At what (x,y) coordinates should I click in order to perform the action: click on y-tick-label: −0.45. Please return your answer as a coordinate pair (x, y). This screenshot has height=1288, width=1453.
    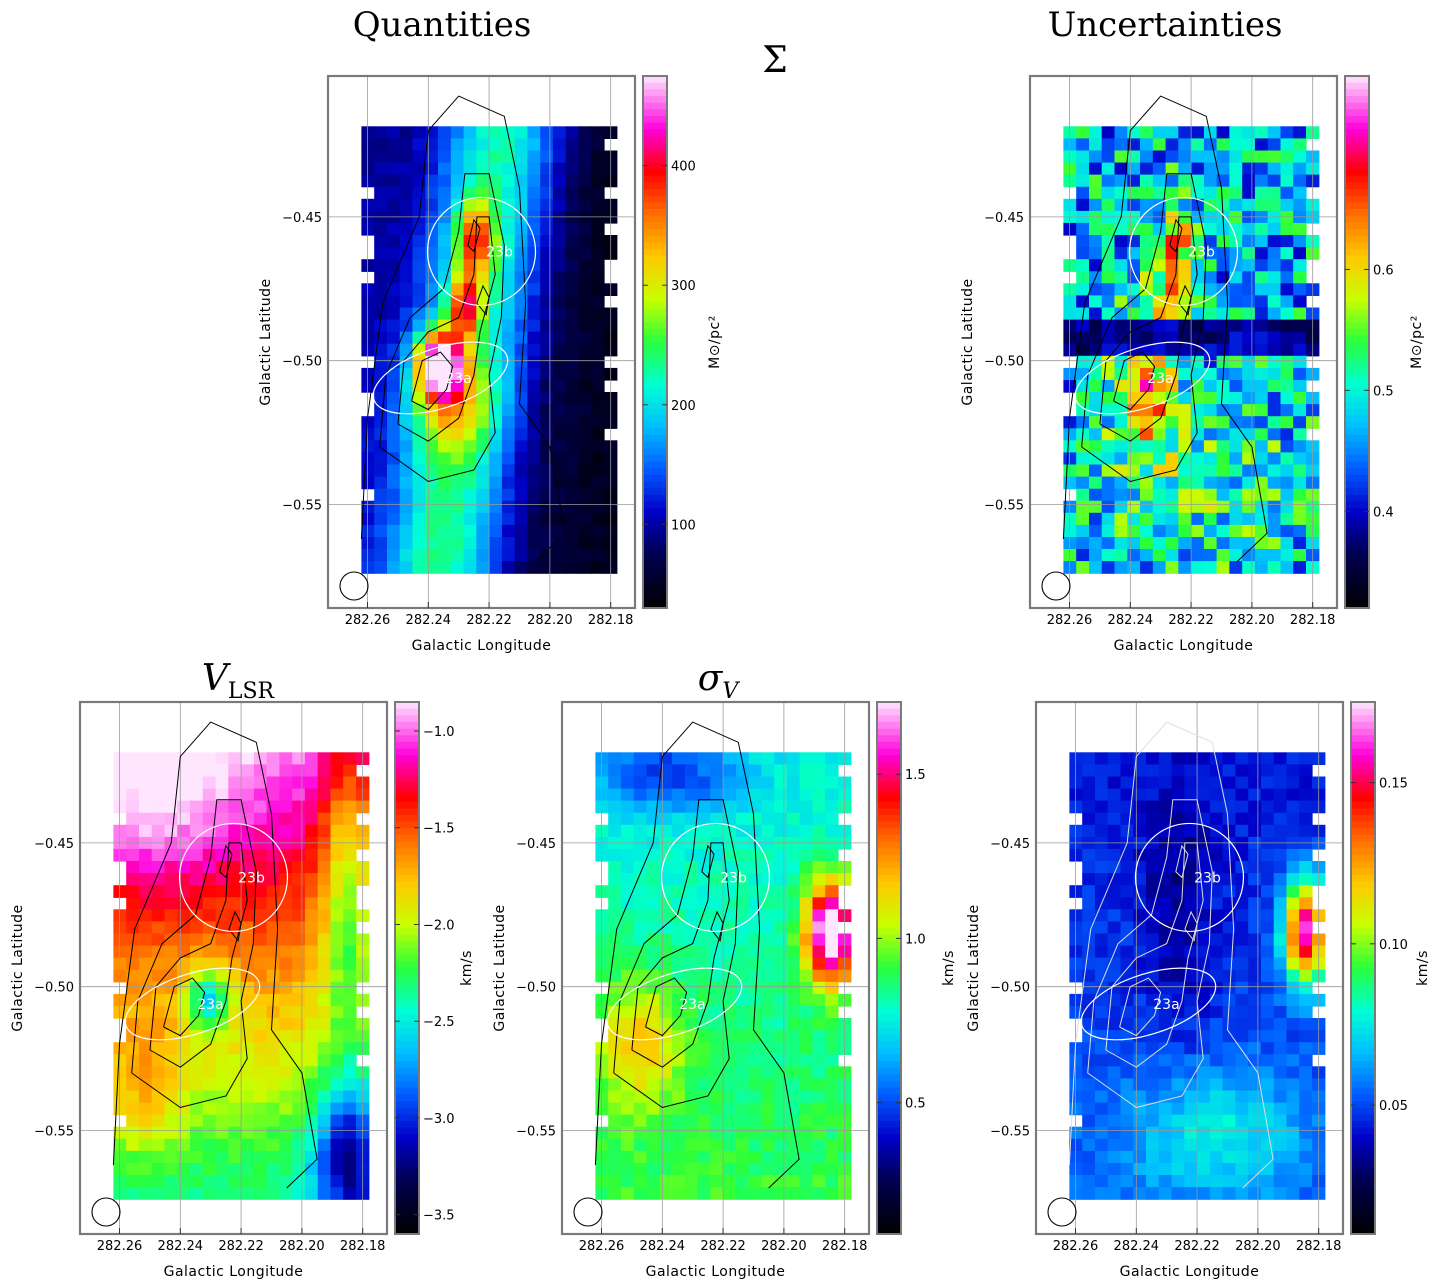
    Looking at the image, I should click on (536, 844).